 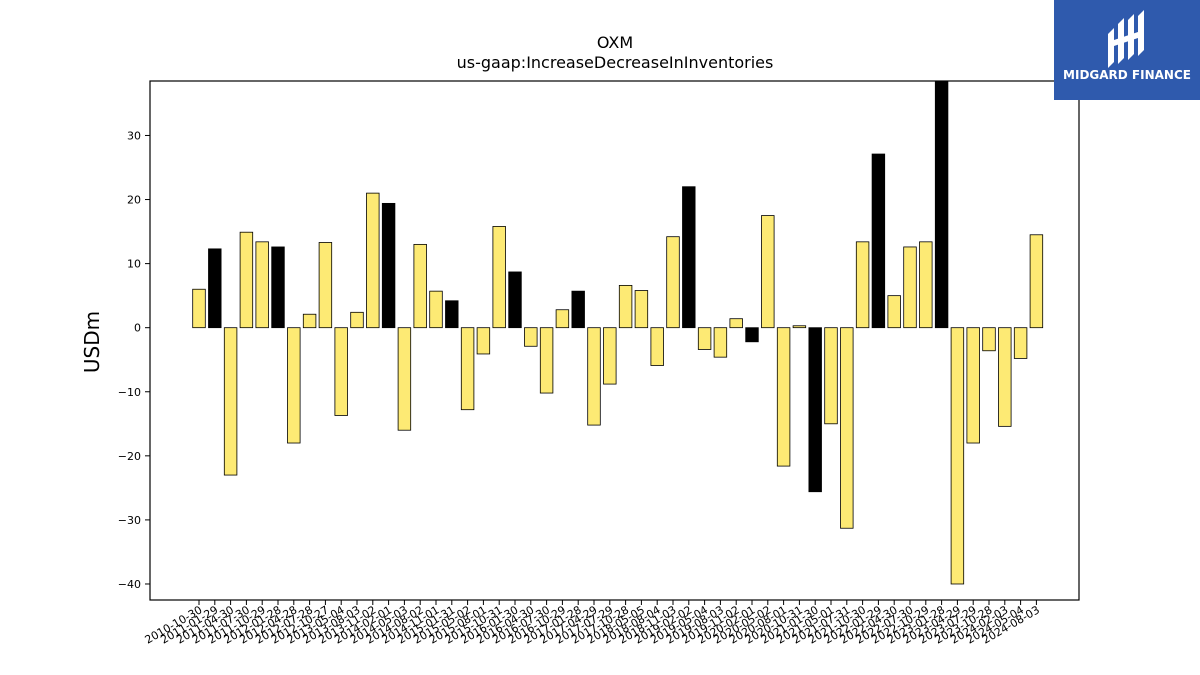 I want to click on y-axis: −40 −30 −20 −10 0 10 20 30, so click(x=134, y=360).